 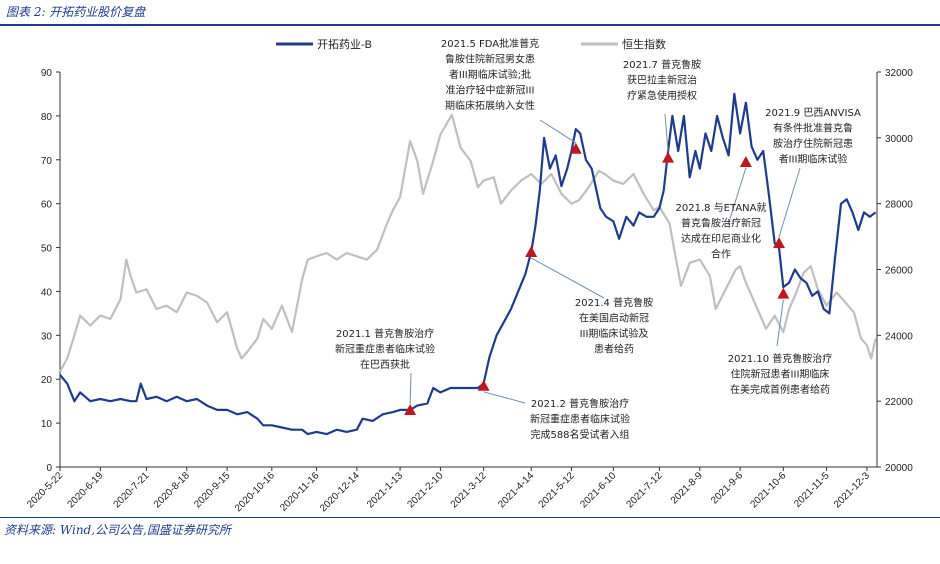 What do you see at coordinates (721, 207) in the screenshot?
I see `annotation-line: 2021.8 与ETANA就` at bounding box center [721, 207].